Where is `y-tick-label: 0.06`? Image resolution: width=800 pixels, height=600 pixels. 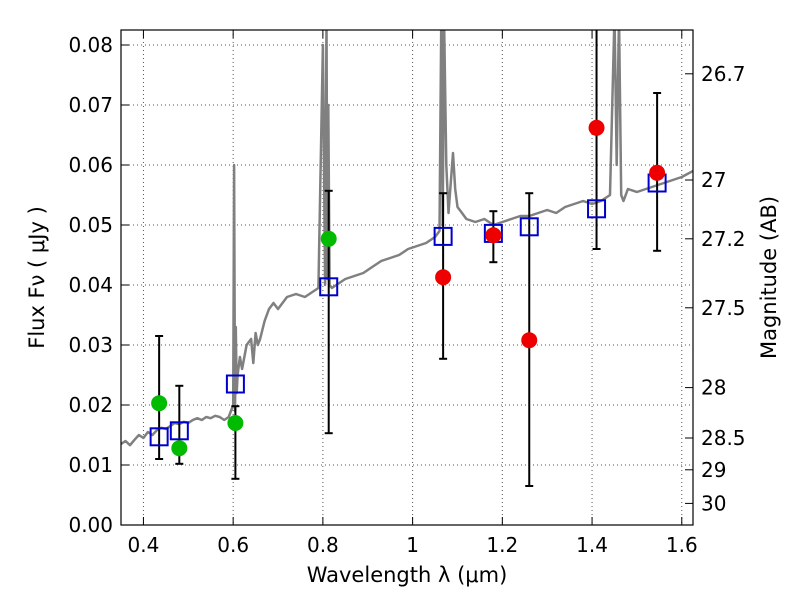
y-tick-label: 0.06 is located at coordinates (90, 165).